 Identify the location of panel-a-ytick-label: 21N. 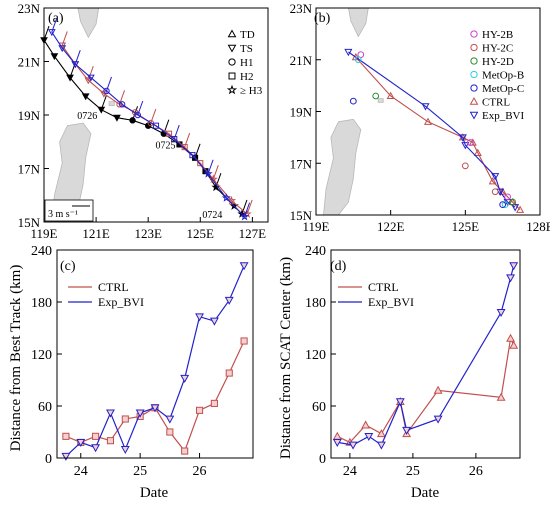
(29, 62).